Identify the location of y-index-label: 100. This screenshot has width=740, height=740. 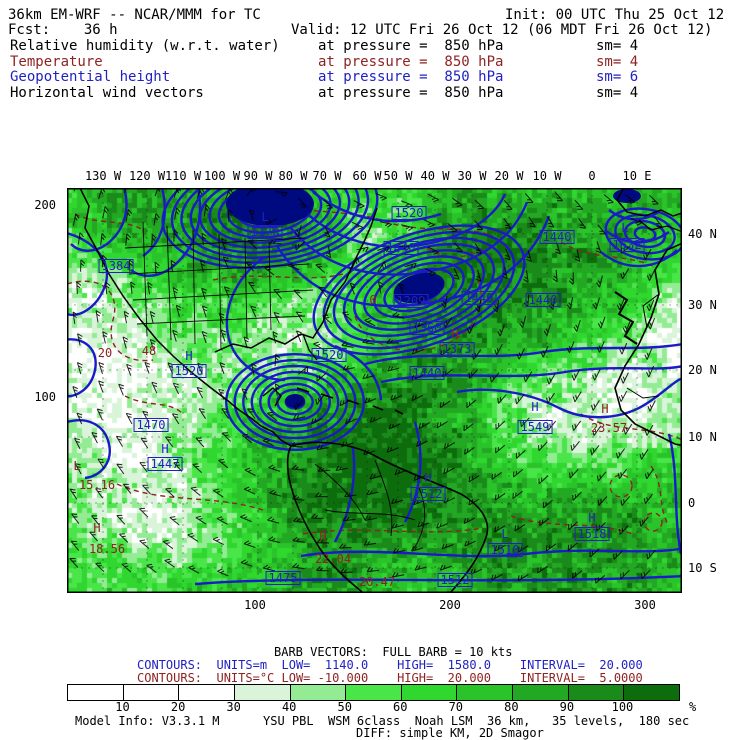
(45, 397).